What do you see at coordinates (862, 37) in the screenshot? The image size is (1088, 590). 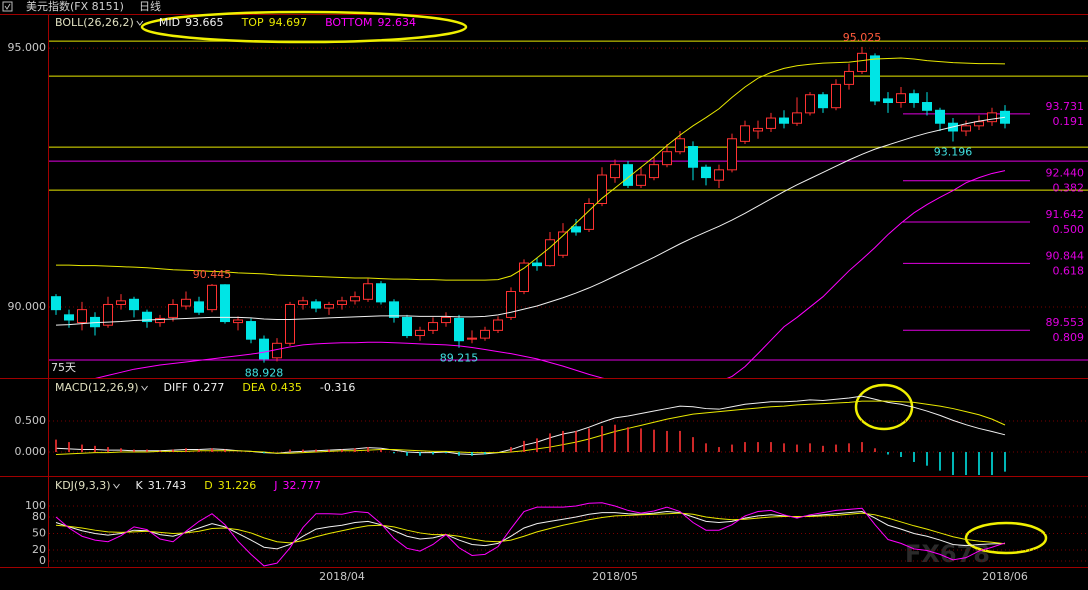 I see `high-mark-label: 95.025` at bounding box center [862, 37].